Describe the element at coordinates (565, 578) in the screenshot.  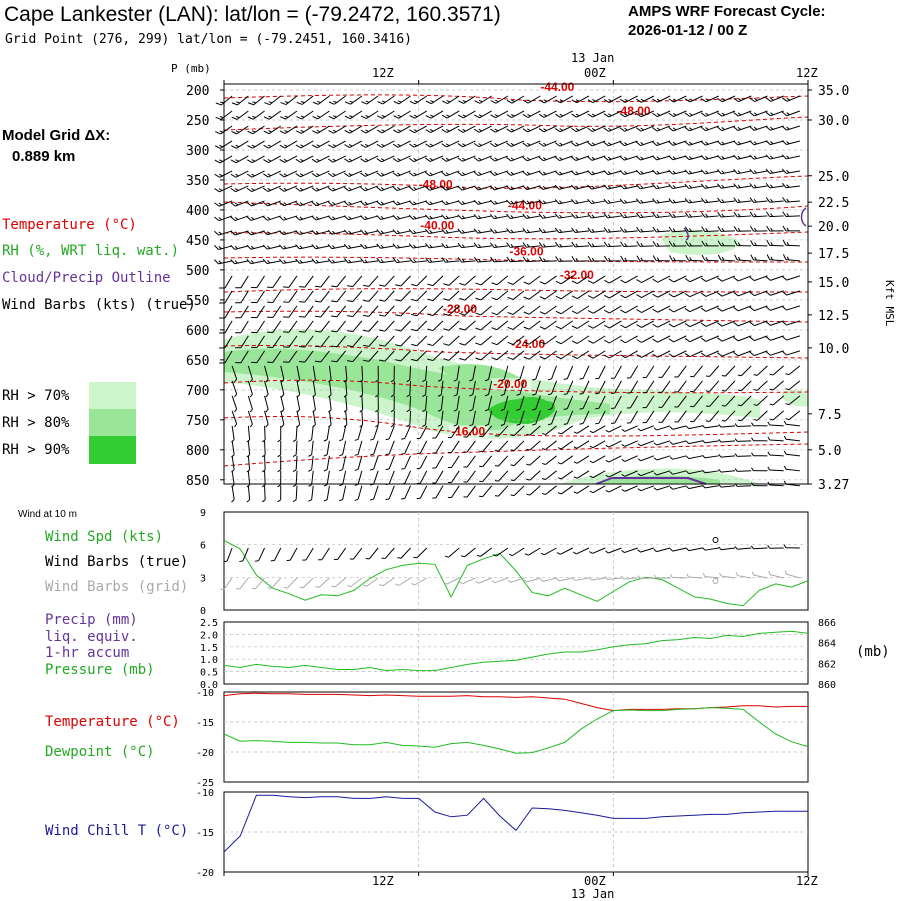
I see `wind10m-barb-grid` at that location.